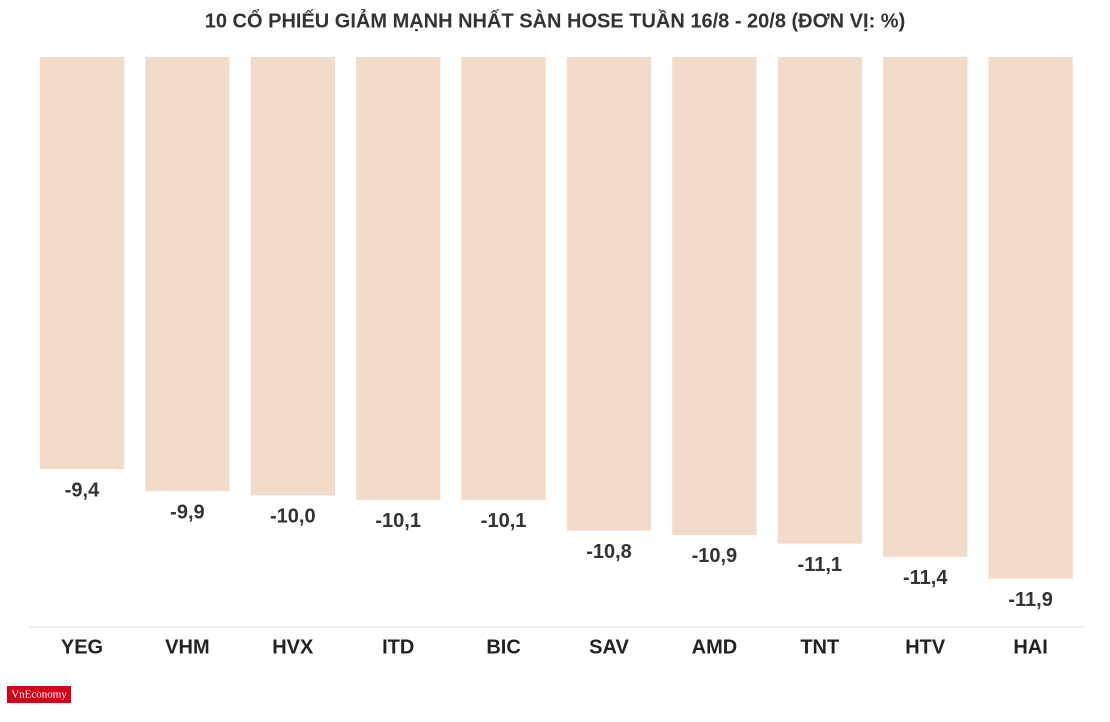  Describe the element at coordinates (1030, 600) in the screenshot. I see `value-label: -11,9` at that location.